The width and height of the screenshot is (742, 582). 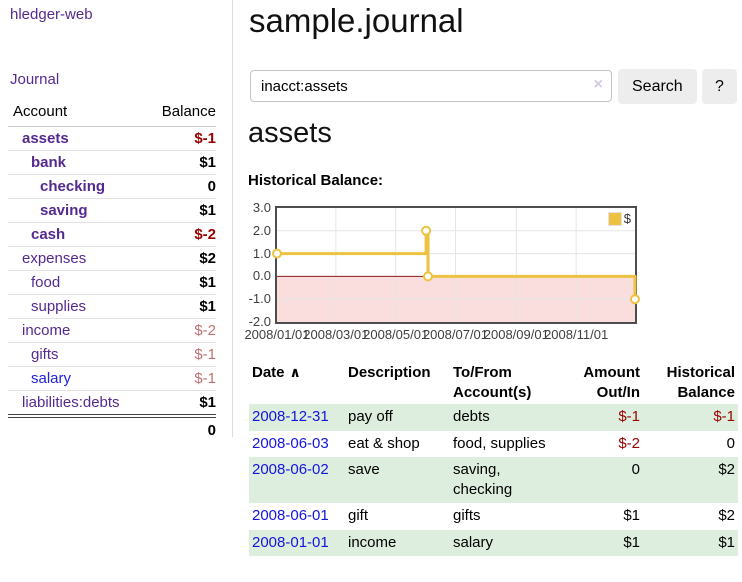 What do you see at coordinates (316, 180) in the screenshot?
I see `chart-title: Historical Balance:` at bounding box center [316, 180].